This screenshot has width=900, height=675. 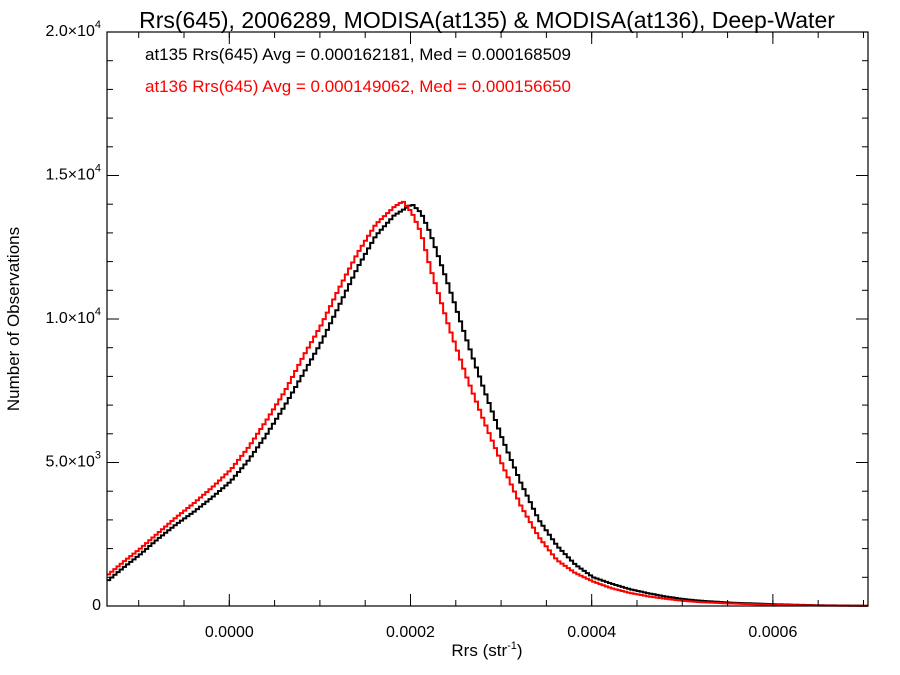 What do you see at coordinates (73, 29) in the screenshot?
I see `y-tick-label: 2.0×10⁴` at bounding box center [73, 29].